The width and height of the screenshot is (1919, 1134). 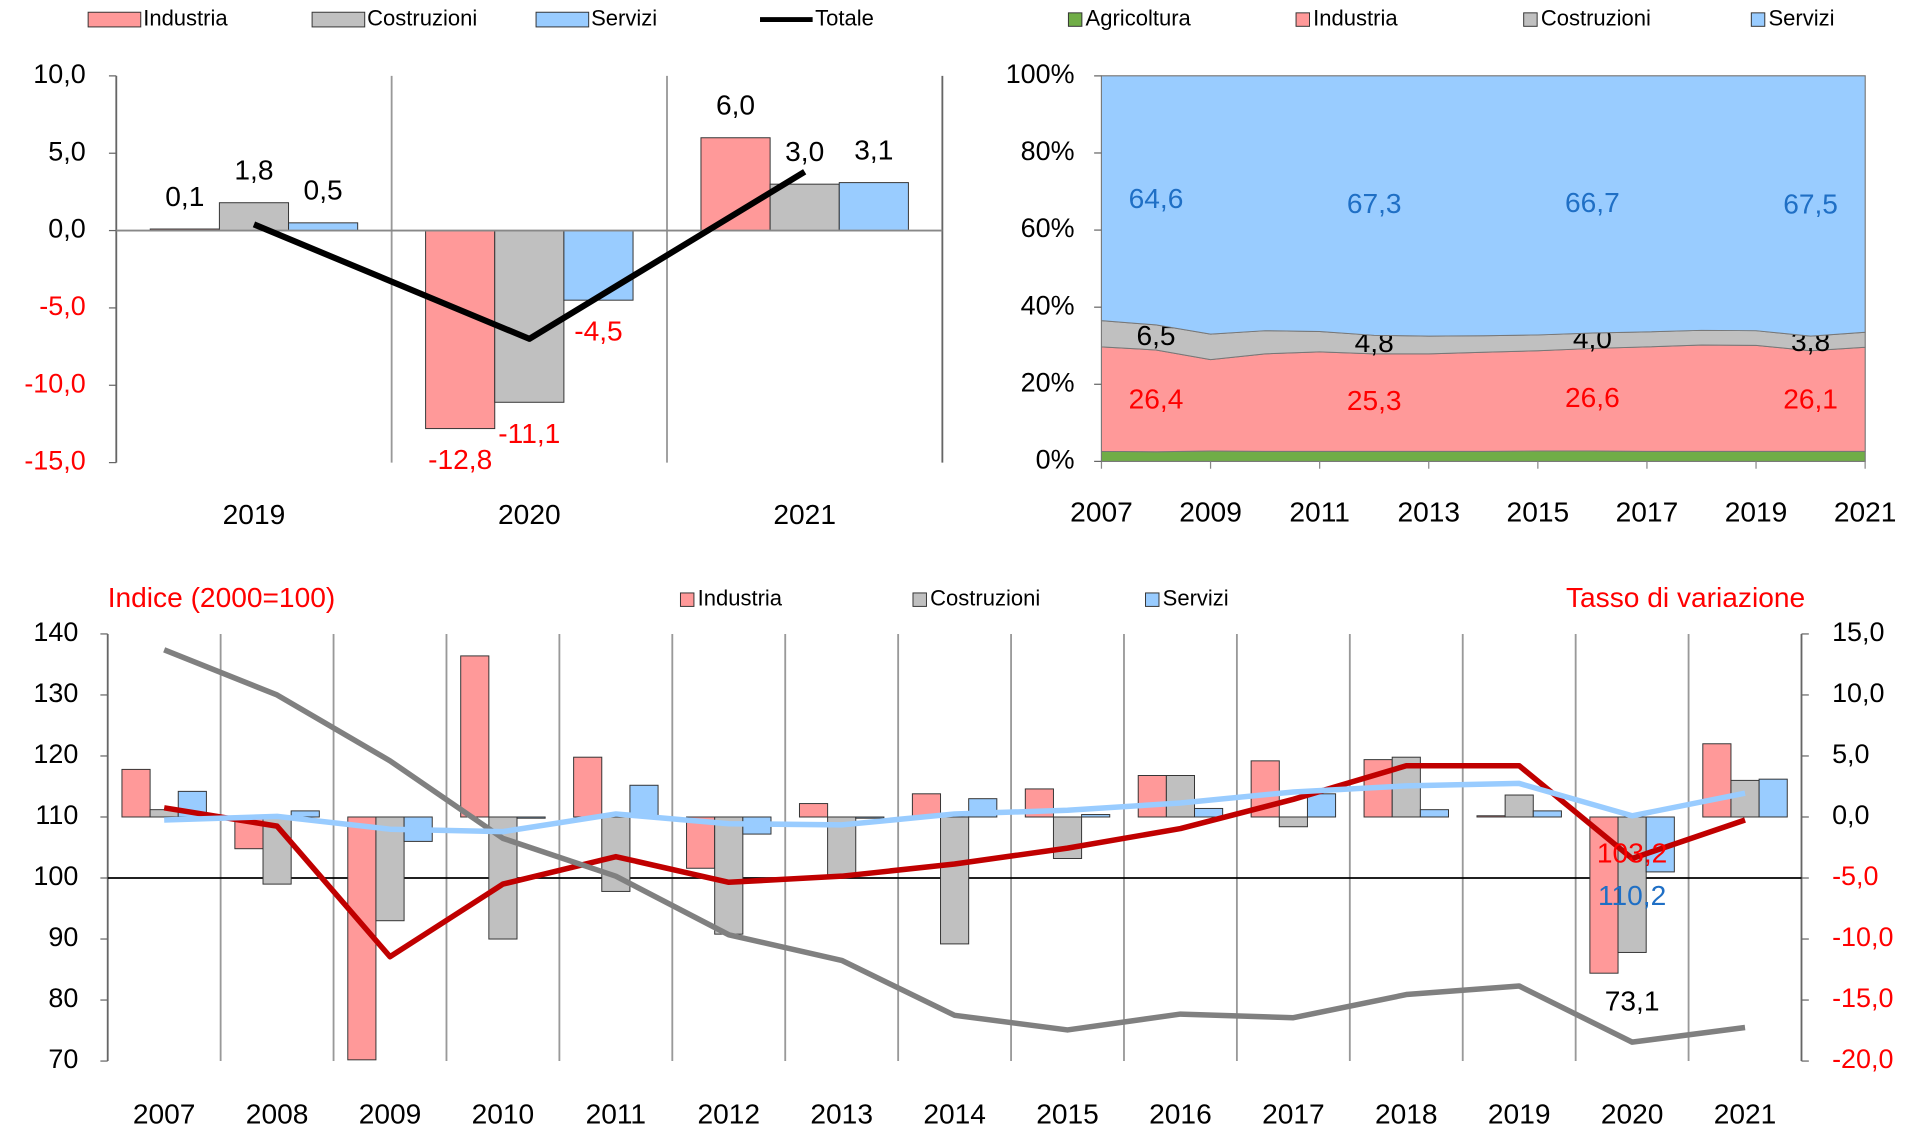 What do you see at coordinates (1632, 852) in the screenshot?
I see `data-label: 103,2` at bounding box center [1632, 852].